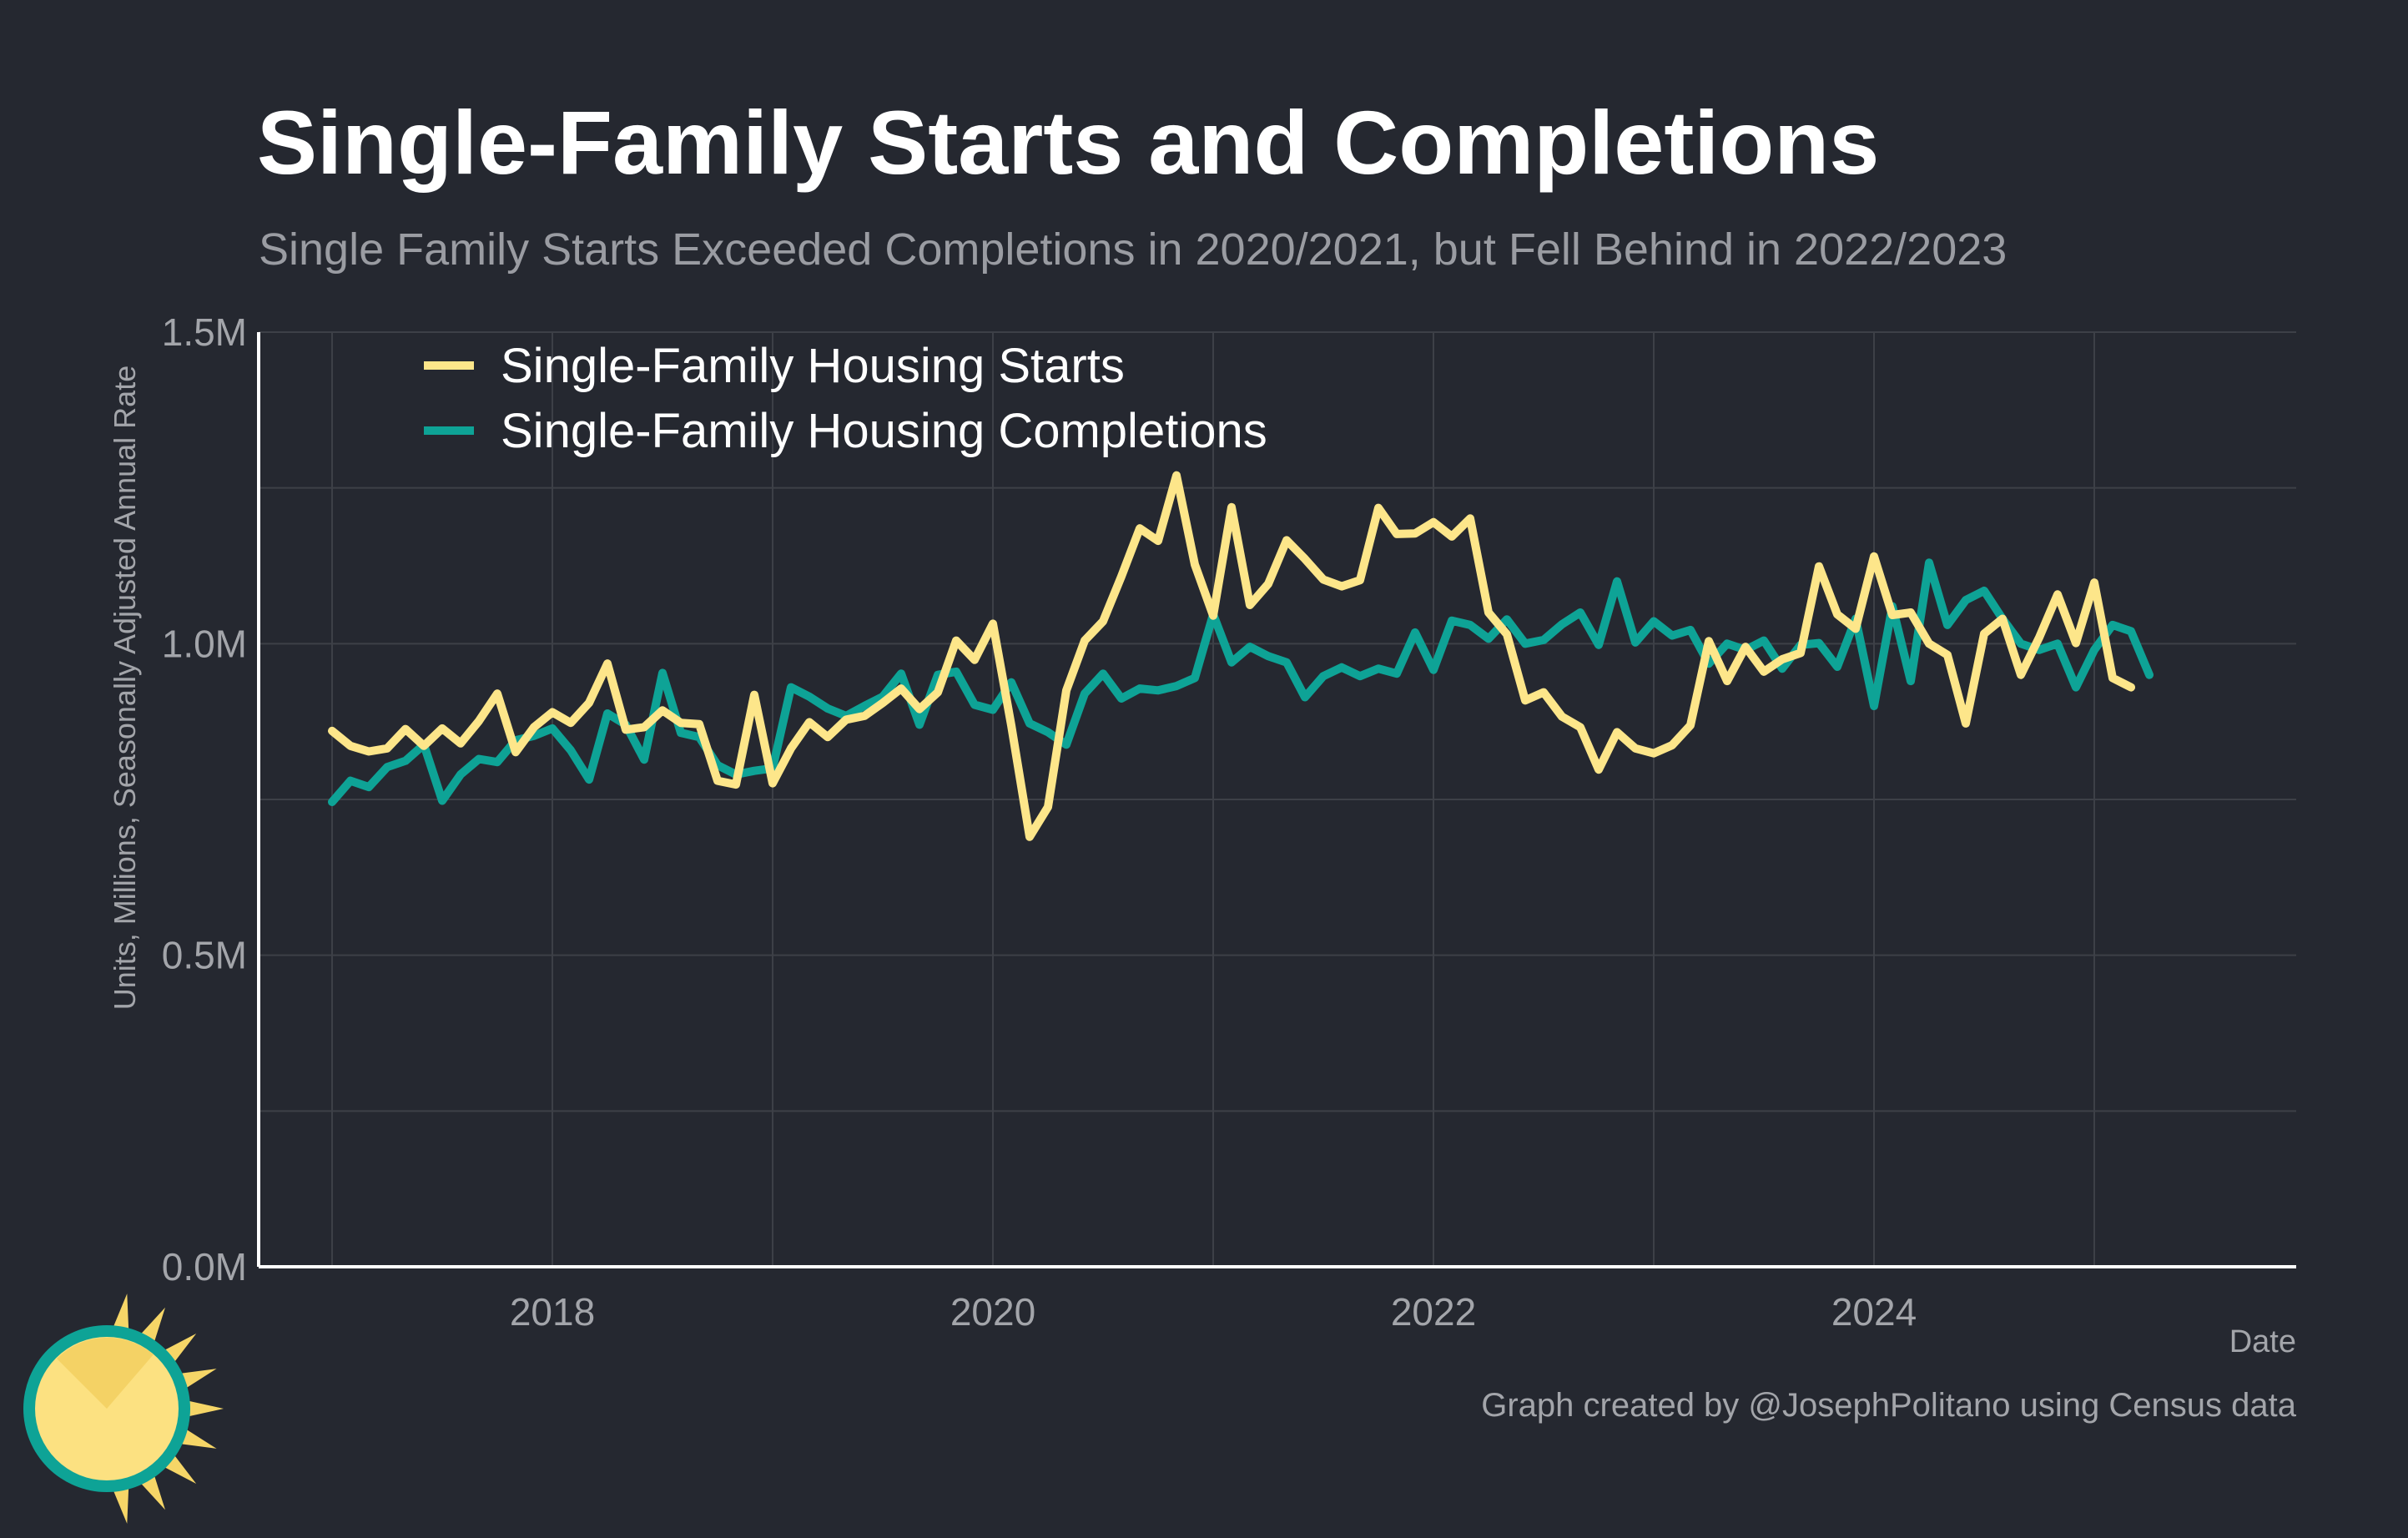 This screenshot has height=1538, width=2408. Describe the element at coordinates (884, 431) in the screenshot. I see `legend-label-completions: Single-Family Housing Completions` at that location.